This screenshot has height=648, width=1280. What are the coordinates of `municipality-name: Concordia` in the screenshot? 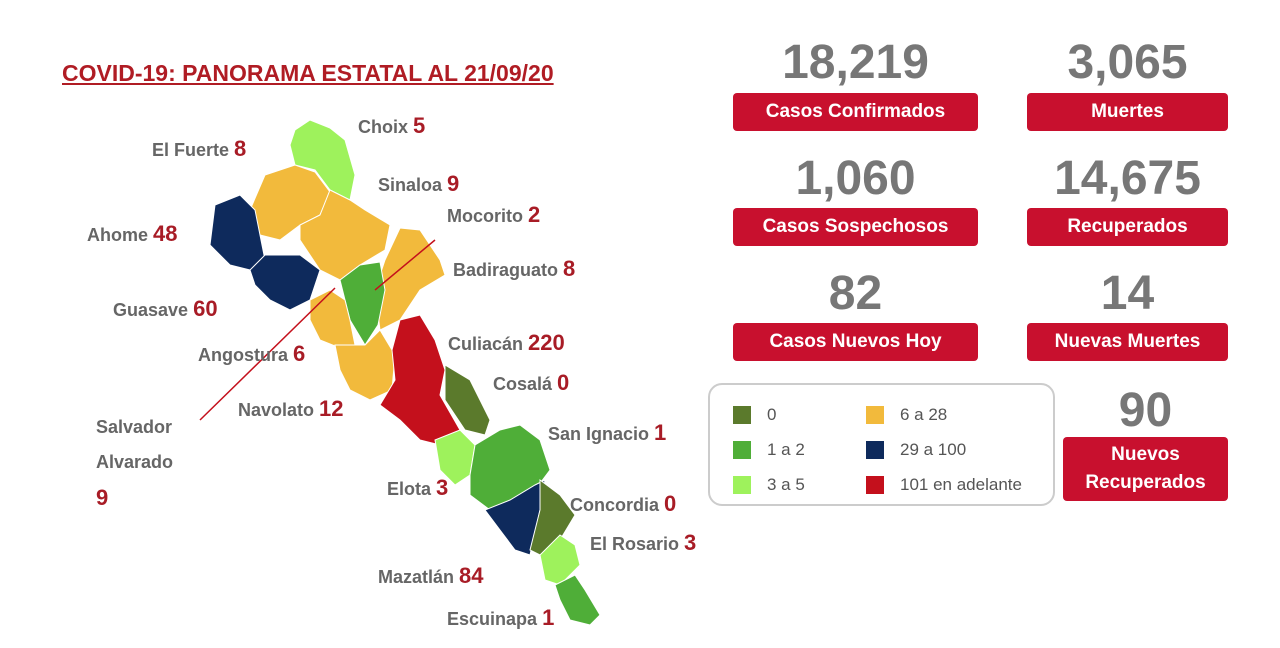 It's located at (615, 505).